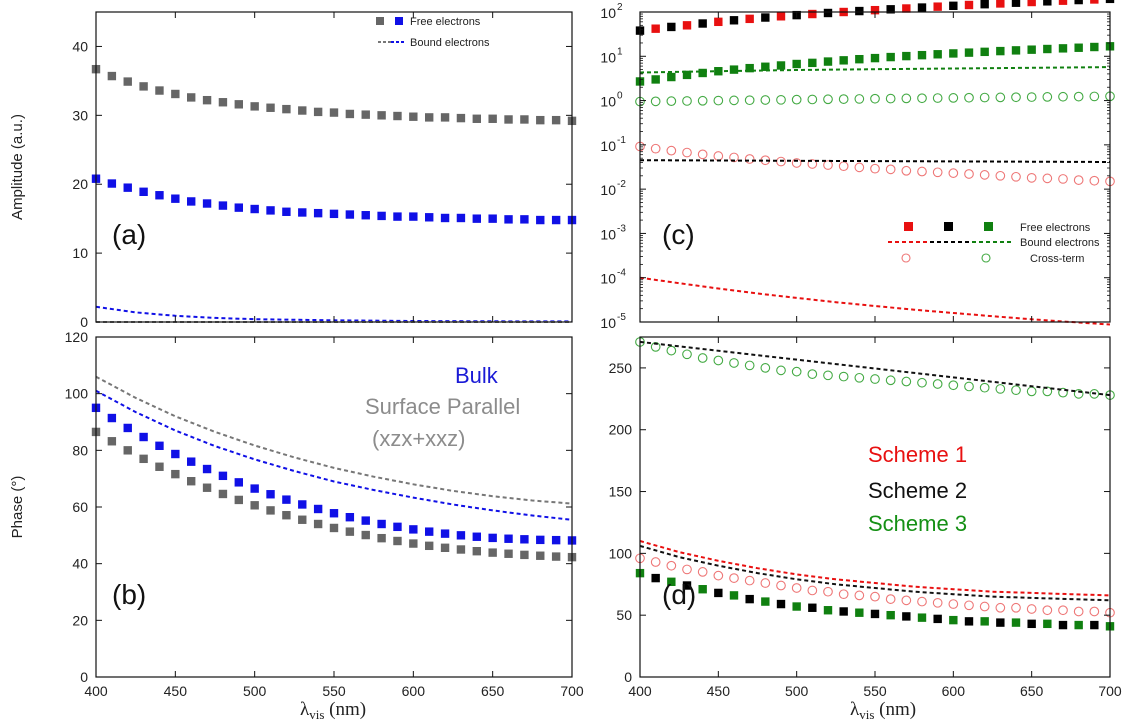 Image resolution: width=1129 pixels, height=728 pixels. I want to click on y-tick-label: 100, so click(621, 553).